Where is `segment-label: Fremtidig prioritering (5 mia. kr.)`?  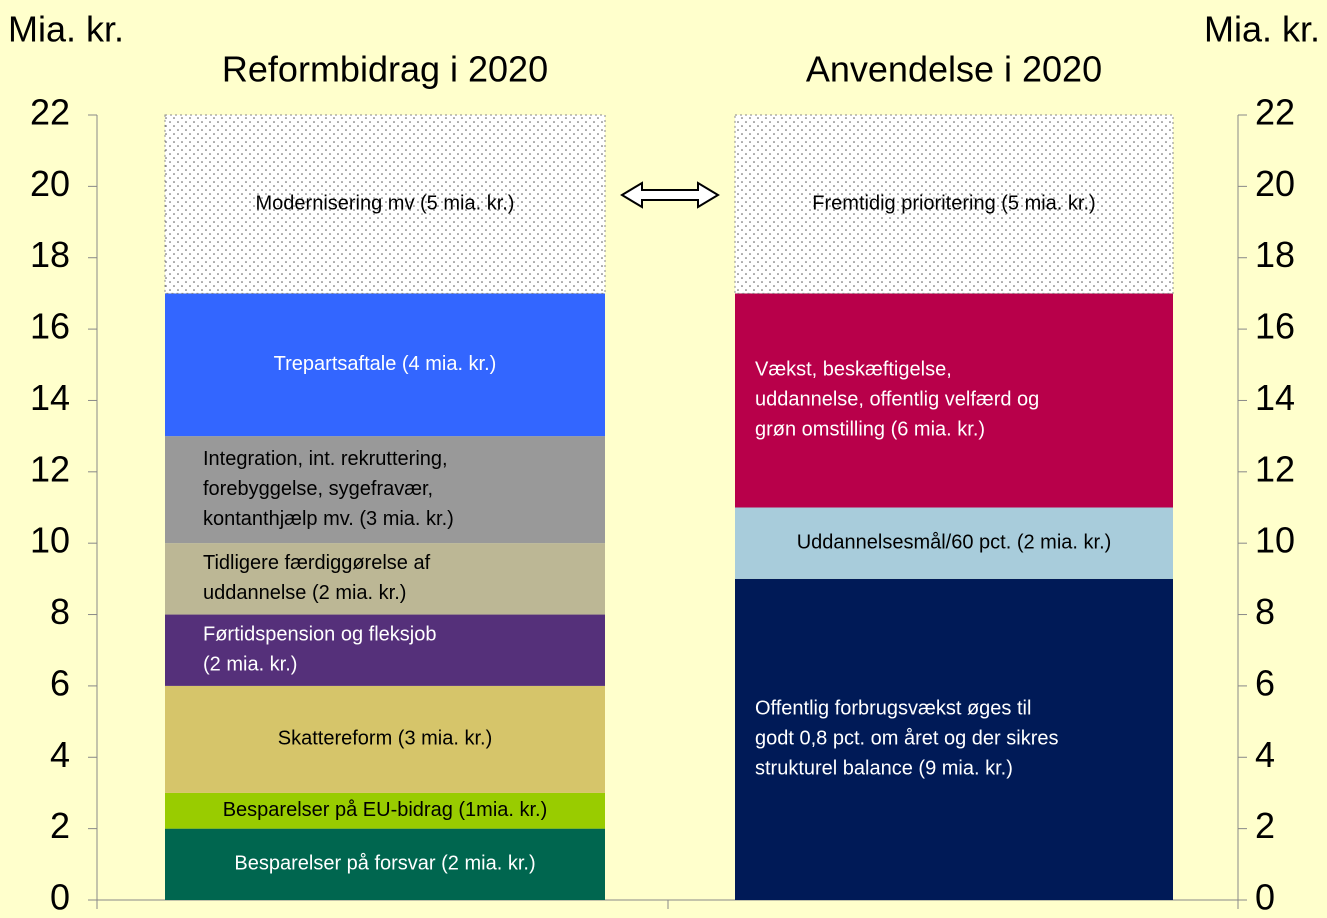
segment-label: Fremtidig prioritering (5 mia. kr.) is located at coordinates (953, 203).